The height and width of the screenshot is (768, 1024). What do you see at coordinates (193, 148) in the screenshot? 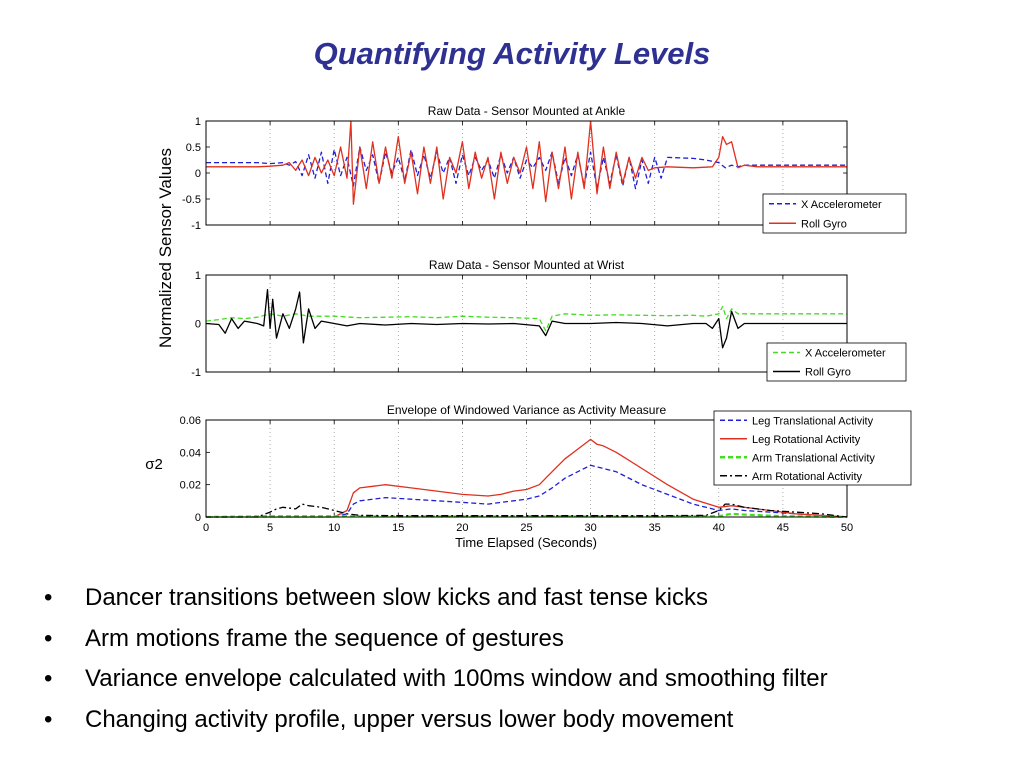
I see `y-tick-label: 0.5` at bounding box center [193, 148].